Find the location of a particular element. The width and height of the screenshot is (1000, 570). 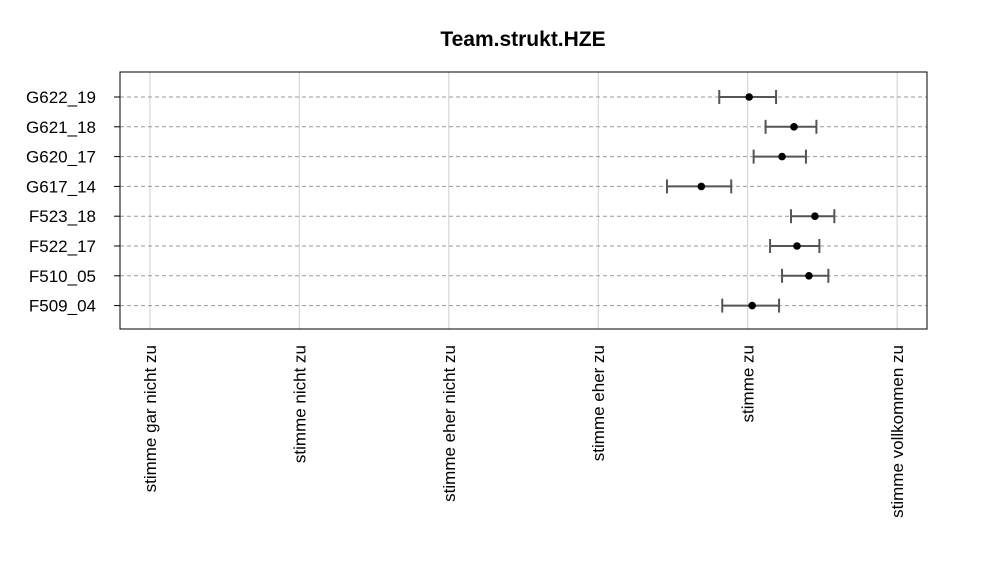

chart-title: Team.strukt.HZE is located at coordinates (522, 39).